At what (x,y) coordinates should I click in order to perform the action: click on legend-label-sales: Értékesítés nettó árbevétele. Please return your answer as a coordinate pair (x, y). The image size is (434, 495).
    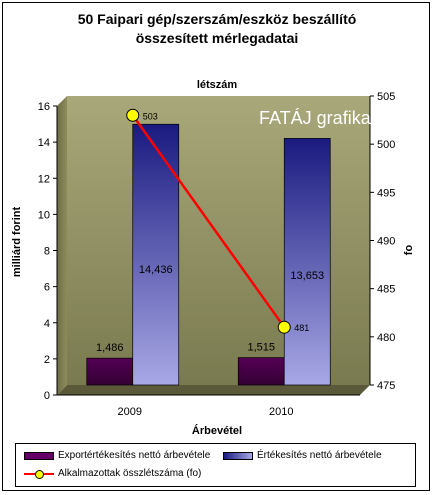
    Looking at the image, I should click on (319, 455).